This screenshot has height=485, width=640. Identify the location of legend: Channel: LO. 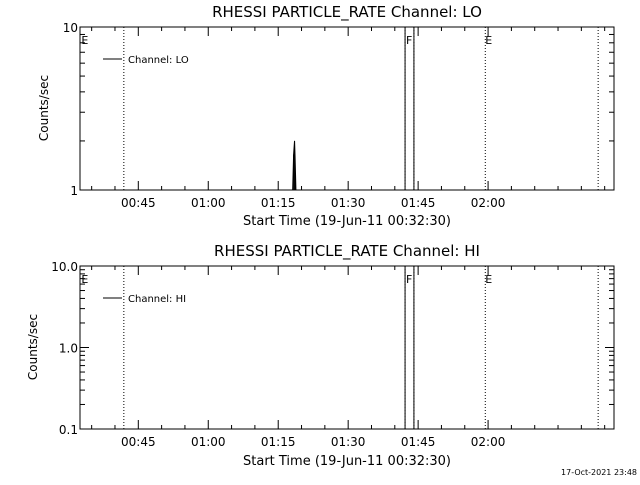
(146, 60).